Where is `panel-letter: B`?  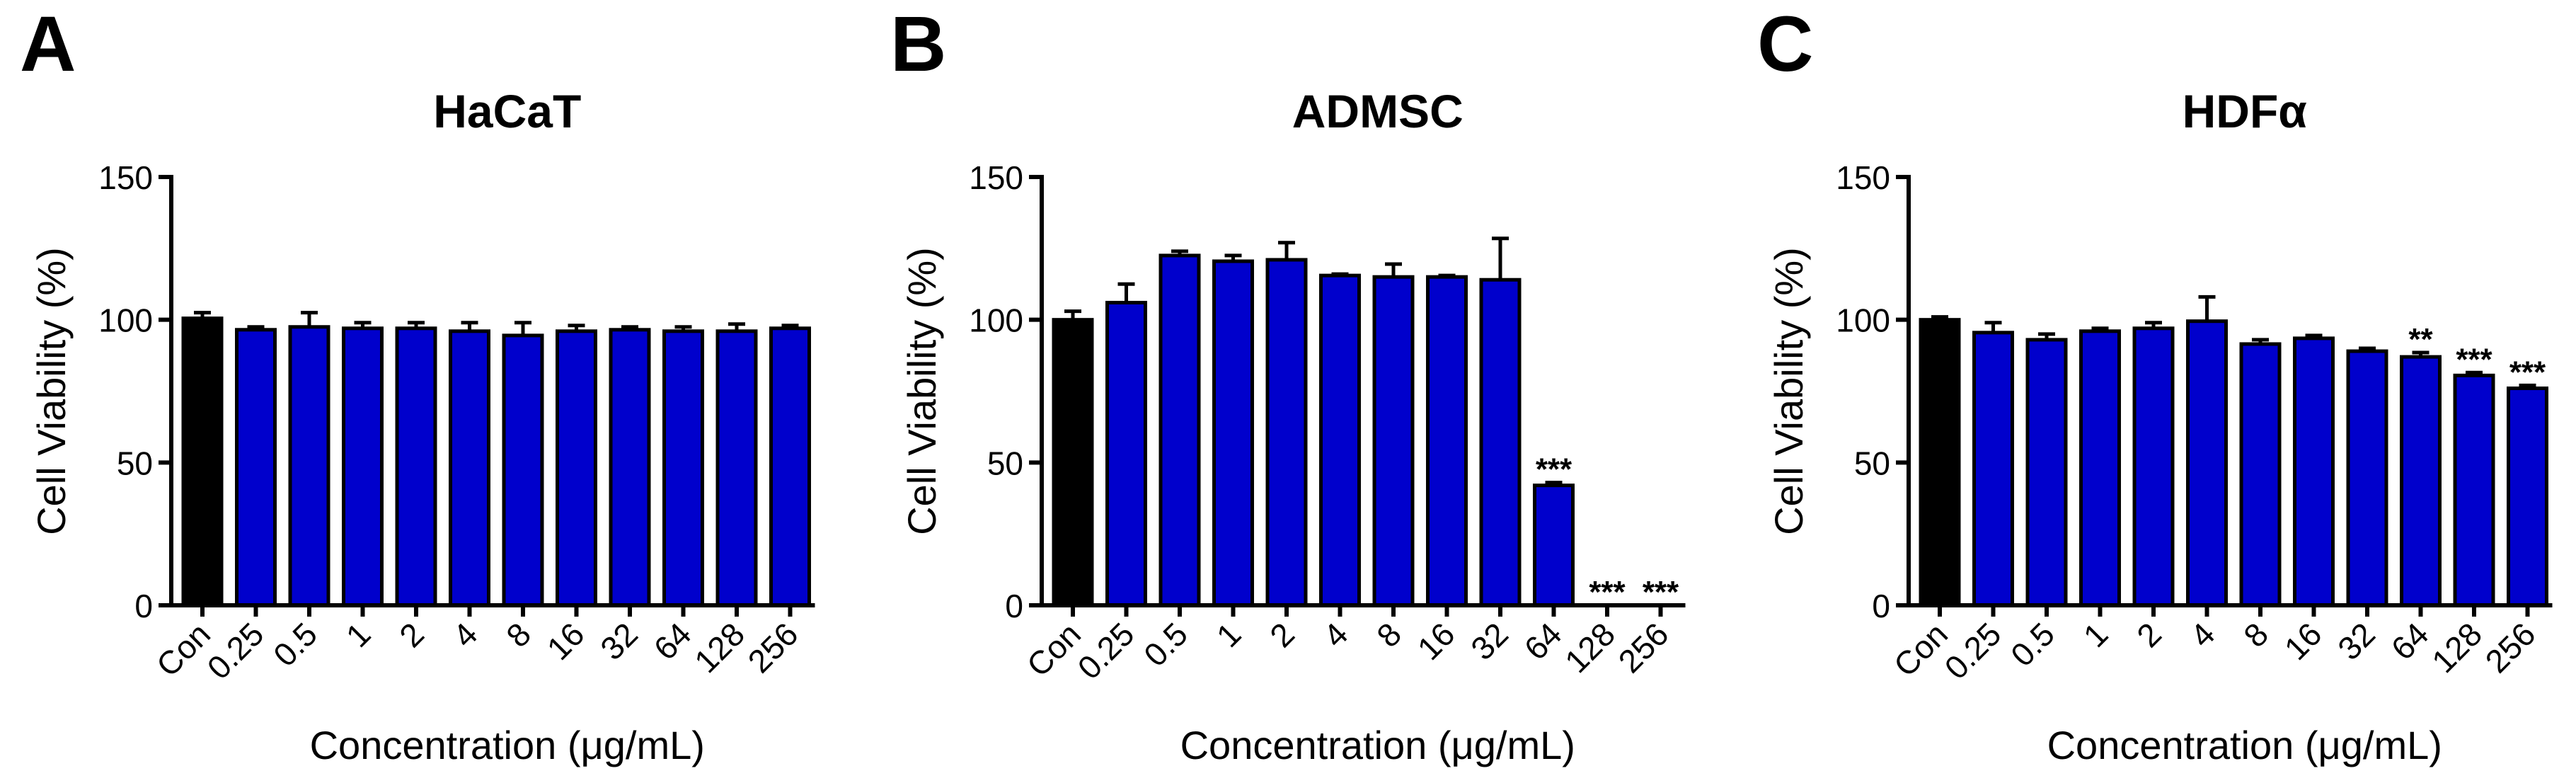
panel-letter: B is located at coordinates (918, 44).